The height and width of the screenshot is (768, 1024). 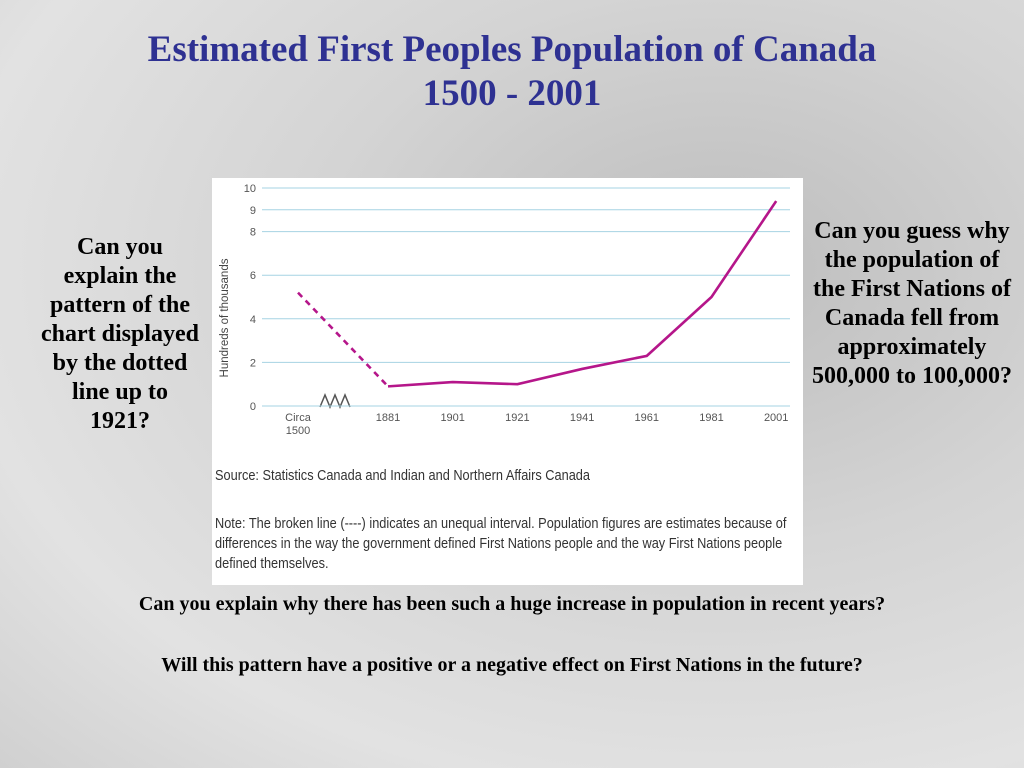 What do you see at coordinates (776, 418) in the screenshot?
I see `x-tick-label: 2001` at bounding box center [776, 418].